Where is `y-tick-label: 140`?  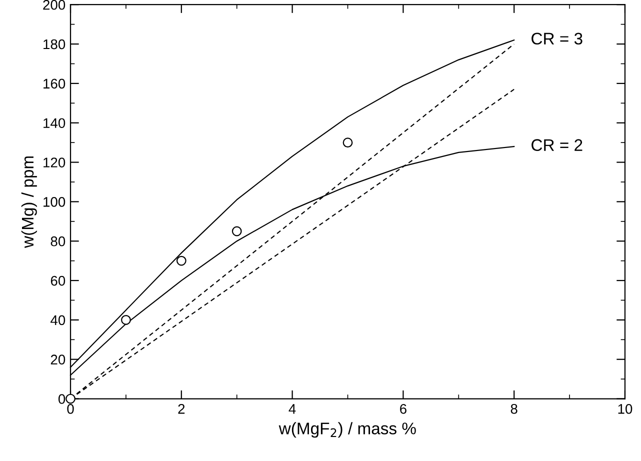
y-tick-label: 140 is located at coordinates (55, 123).